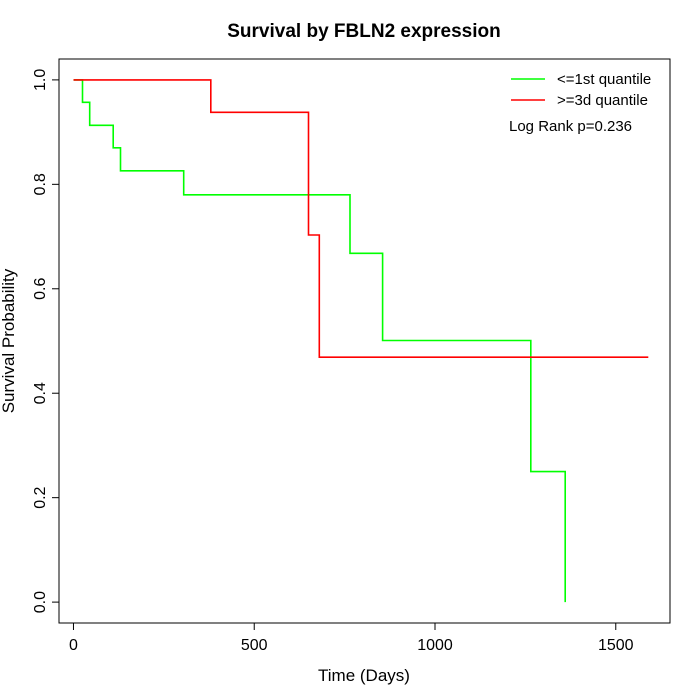  I want to click on y-axis: 0.0 0.2 0.4 0.6 0.8 1.0, so click(45, 341).